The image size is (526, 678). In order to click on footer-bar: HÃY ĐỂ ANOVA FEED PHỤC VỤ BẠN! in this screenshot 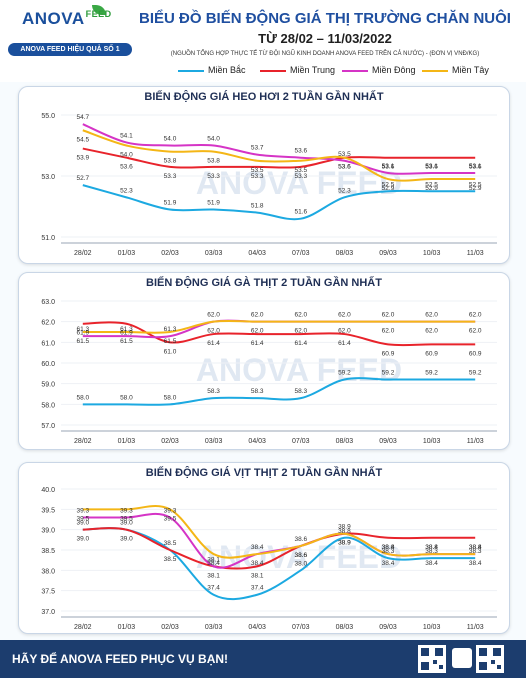, I will do `click(263, 659)`.